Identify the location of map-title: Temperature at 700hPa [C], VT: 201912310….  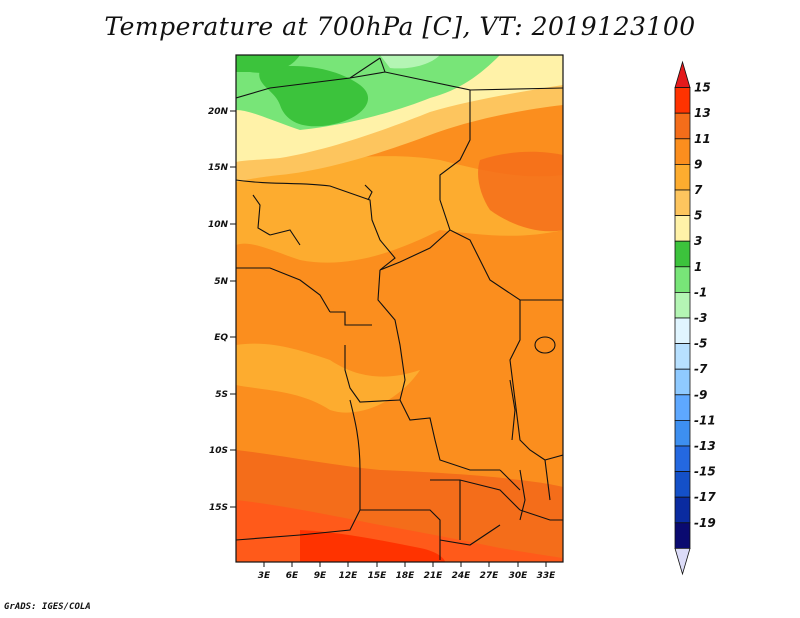
(400, 26).